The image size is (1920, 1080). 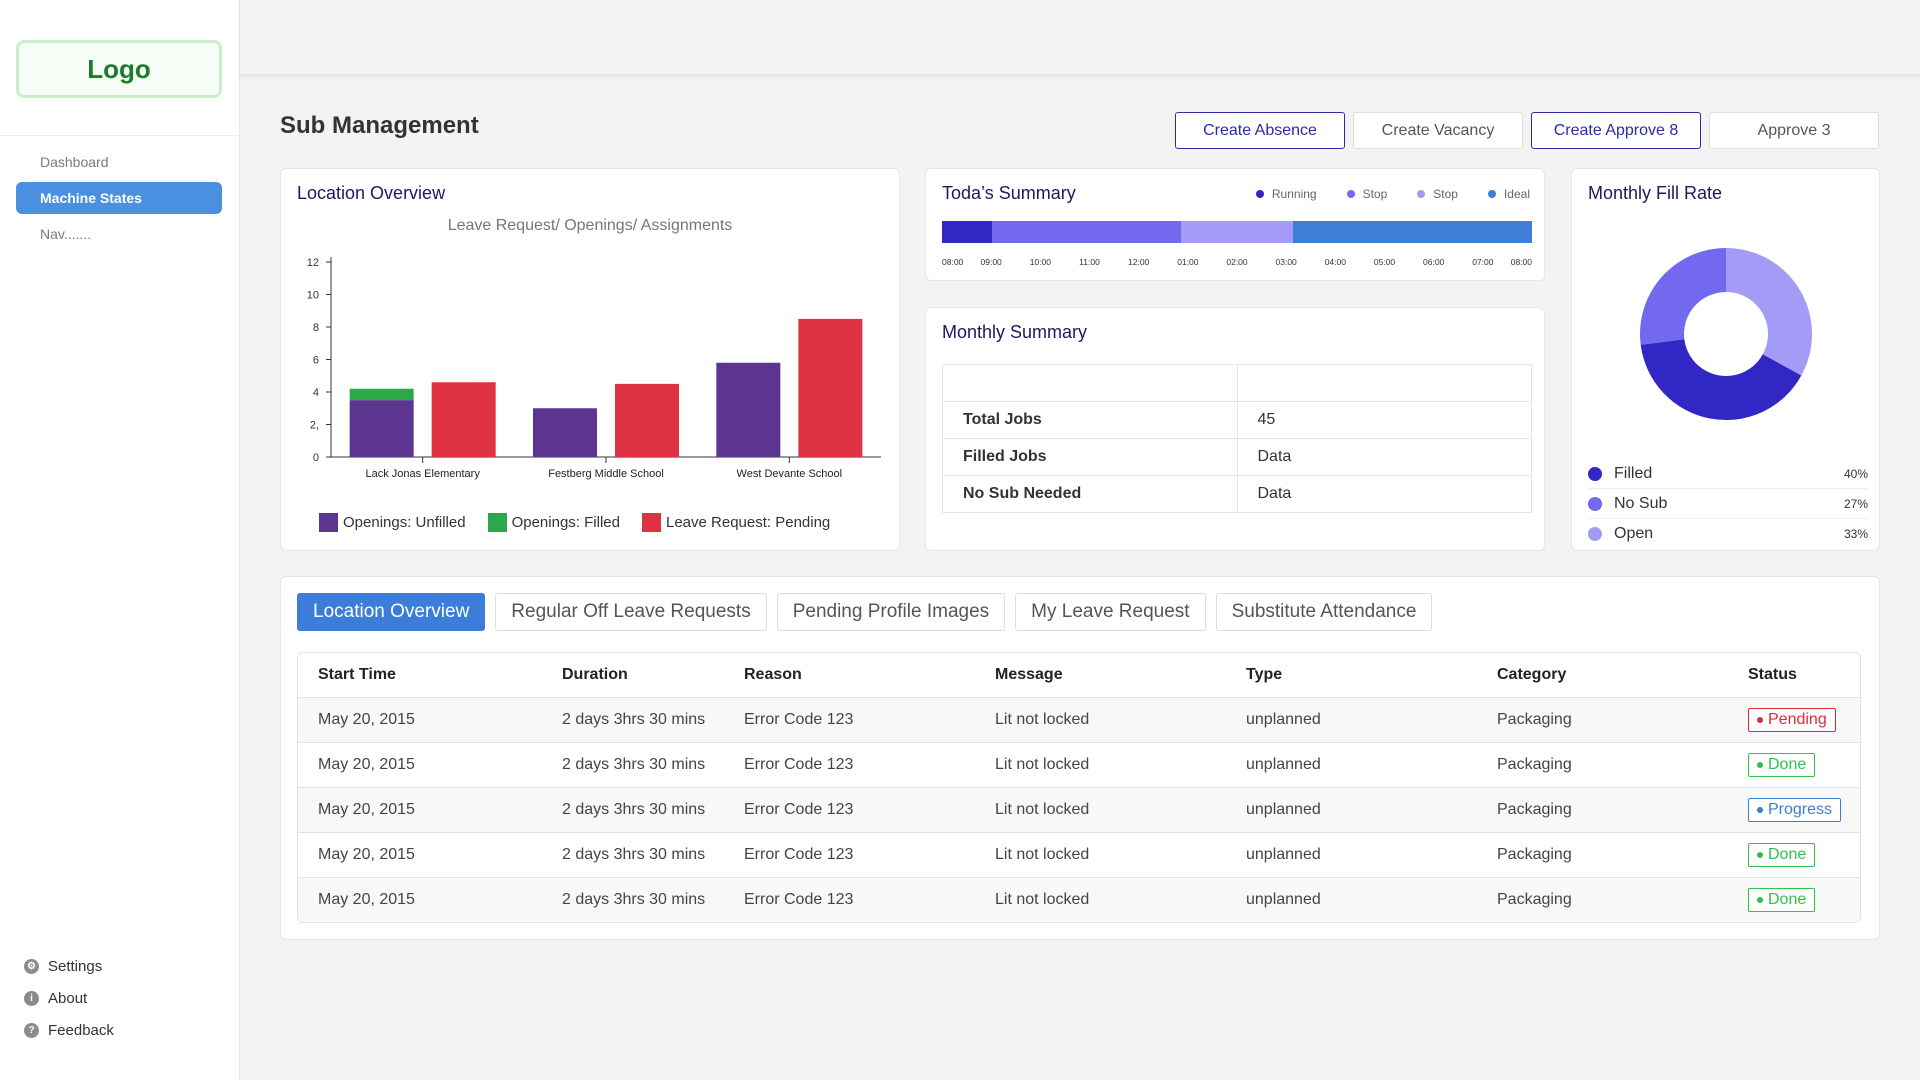 I want to click on sidebar-item-feedback: ? Feedback, so click(x=69, y=1030).